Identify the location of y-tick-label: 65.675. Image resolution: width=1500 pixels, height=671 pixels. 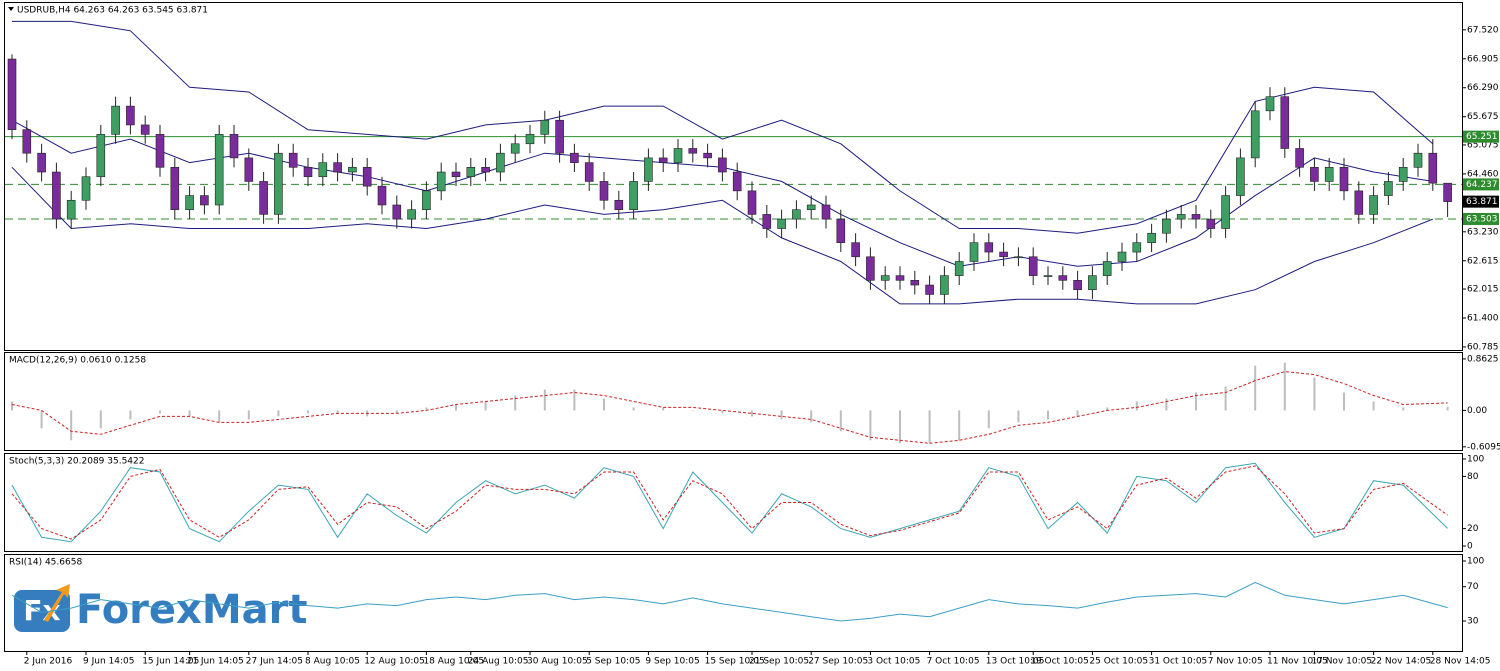
(1483, 117).